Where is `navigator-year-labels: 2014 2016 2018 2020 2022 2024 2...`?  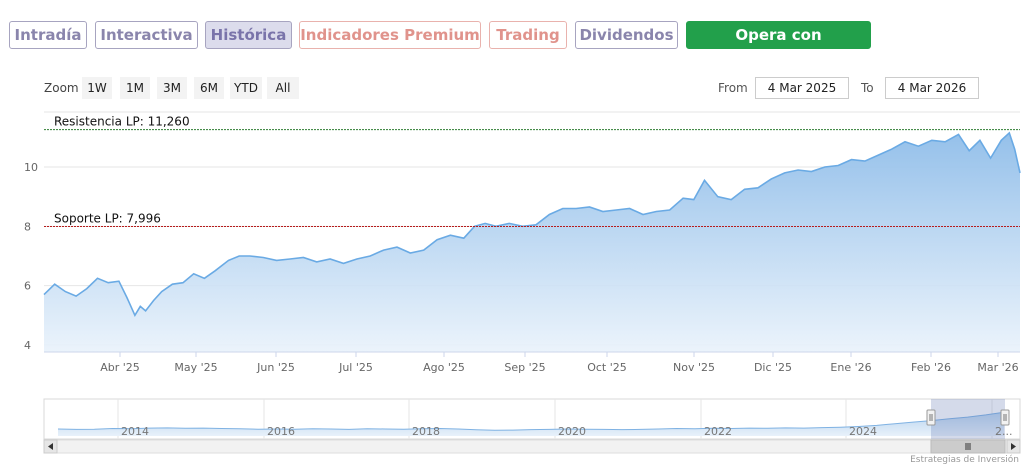
navigator-year-labels: 2014 2016 2018 2020 2022 2024 2... is located at coordinates (567, 431).